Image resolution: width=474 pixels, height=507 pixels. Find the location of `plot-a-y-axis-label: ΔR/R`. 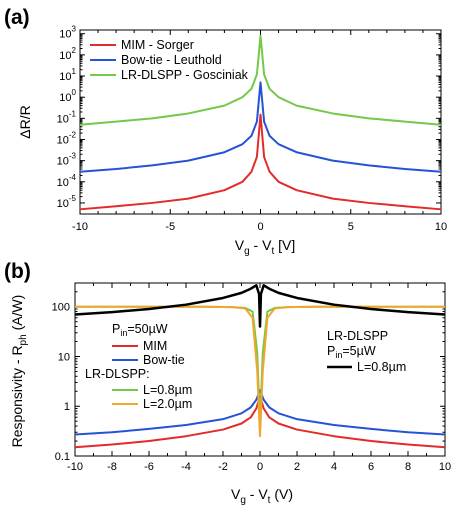

plot-a-y-axis-label: ΔR/R is located at coordinates (25, 121).